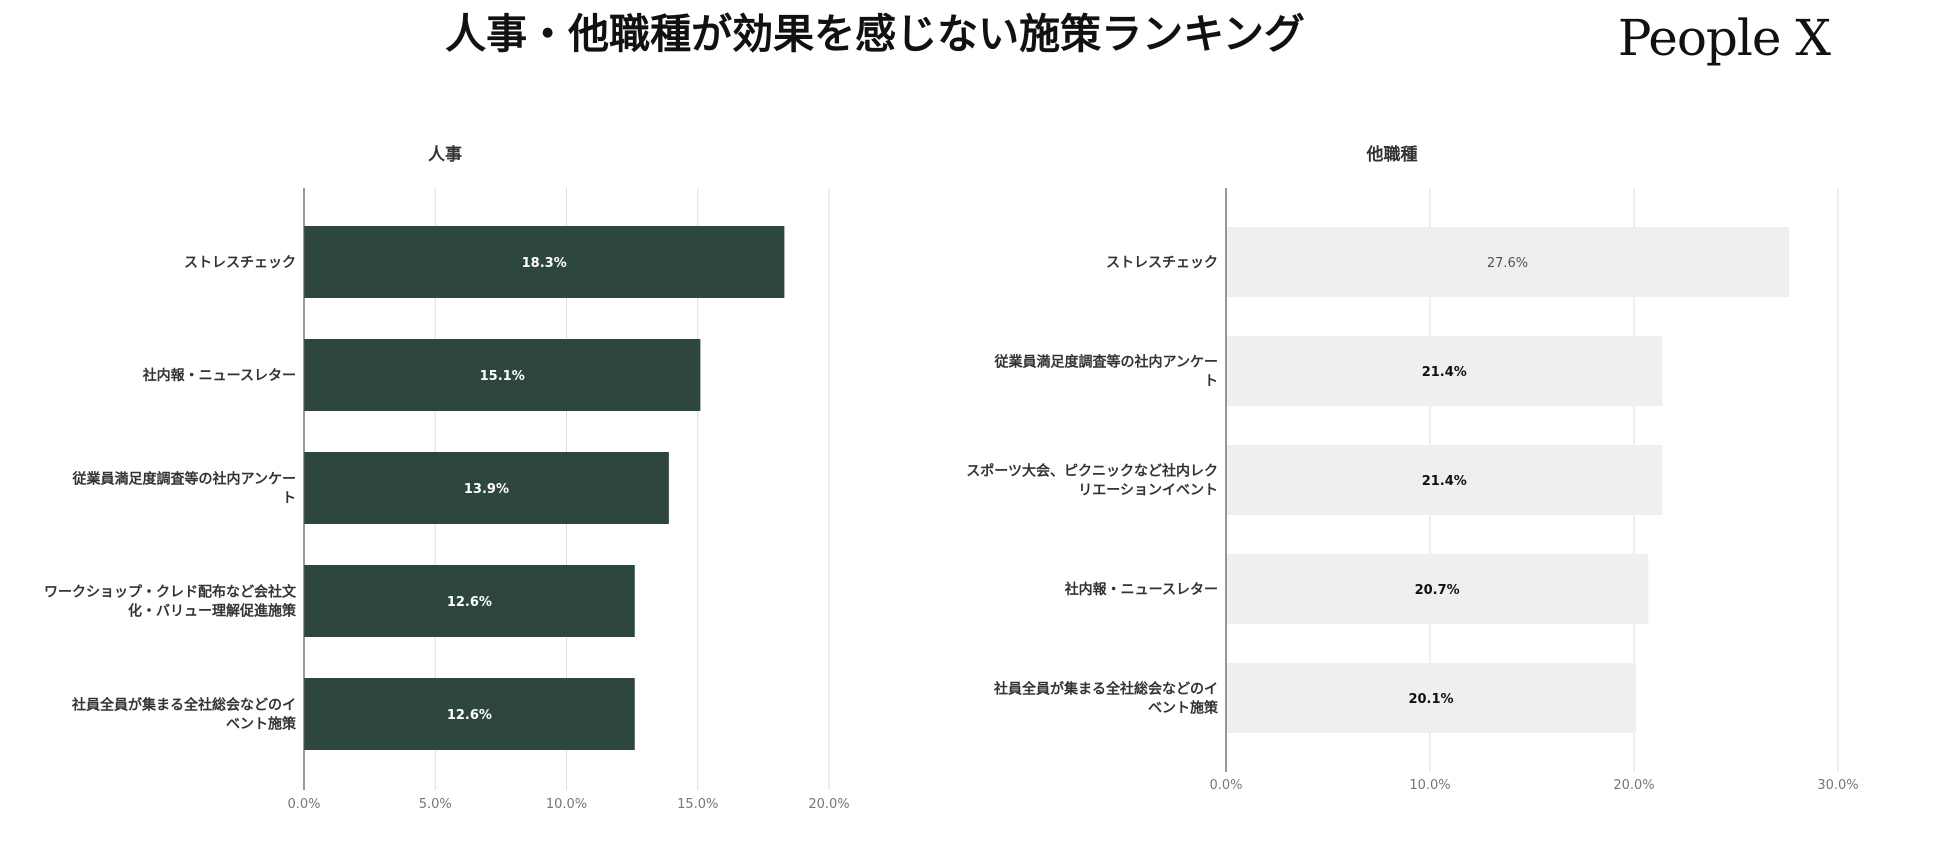  I want to click on hr-x-tick-label: 15.0%, so click(697, 804).